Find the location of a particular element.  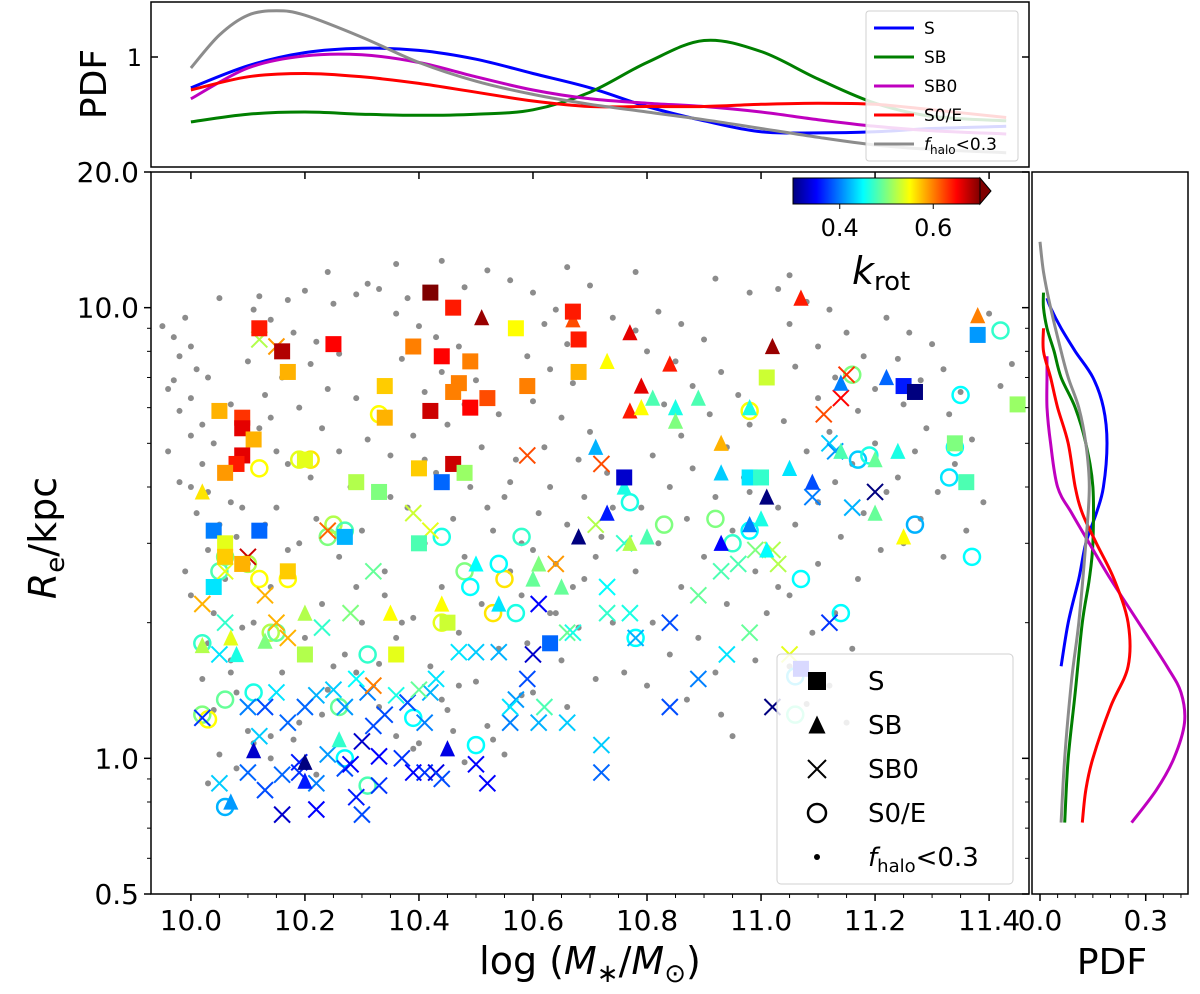

main-xtick-label: 10.0 is located at coordinates (191, 920).